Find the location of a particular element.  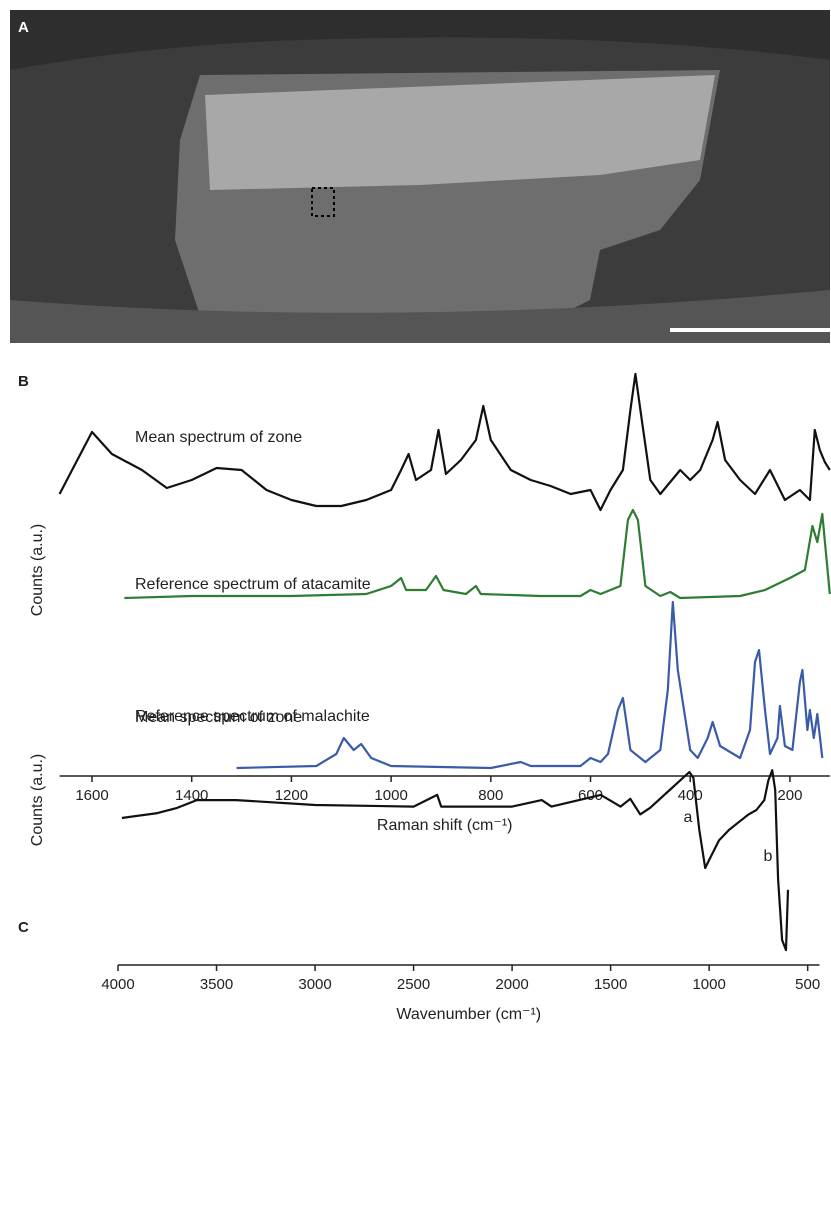

x-tick-label: 200 is located at coordinates (789, 795).